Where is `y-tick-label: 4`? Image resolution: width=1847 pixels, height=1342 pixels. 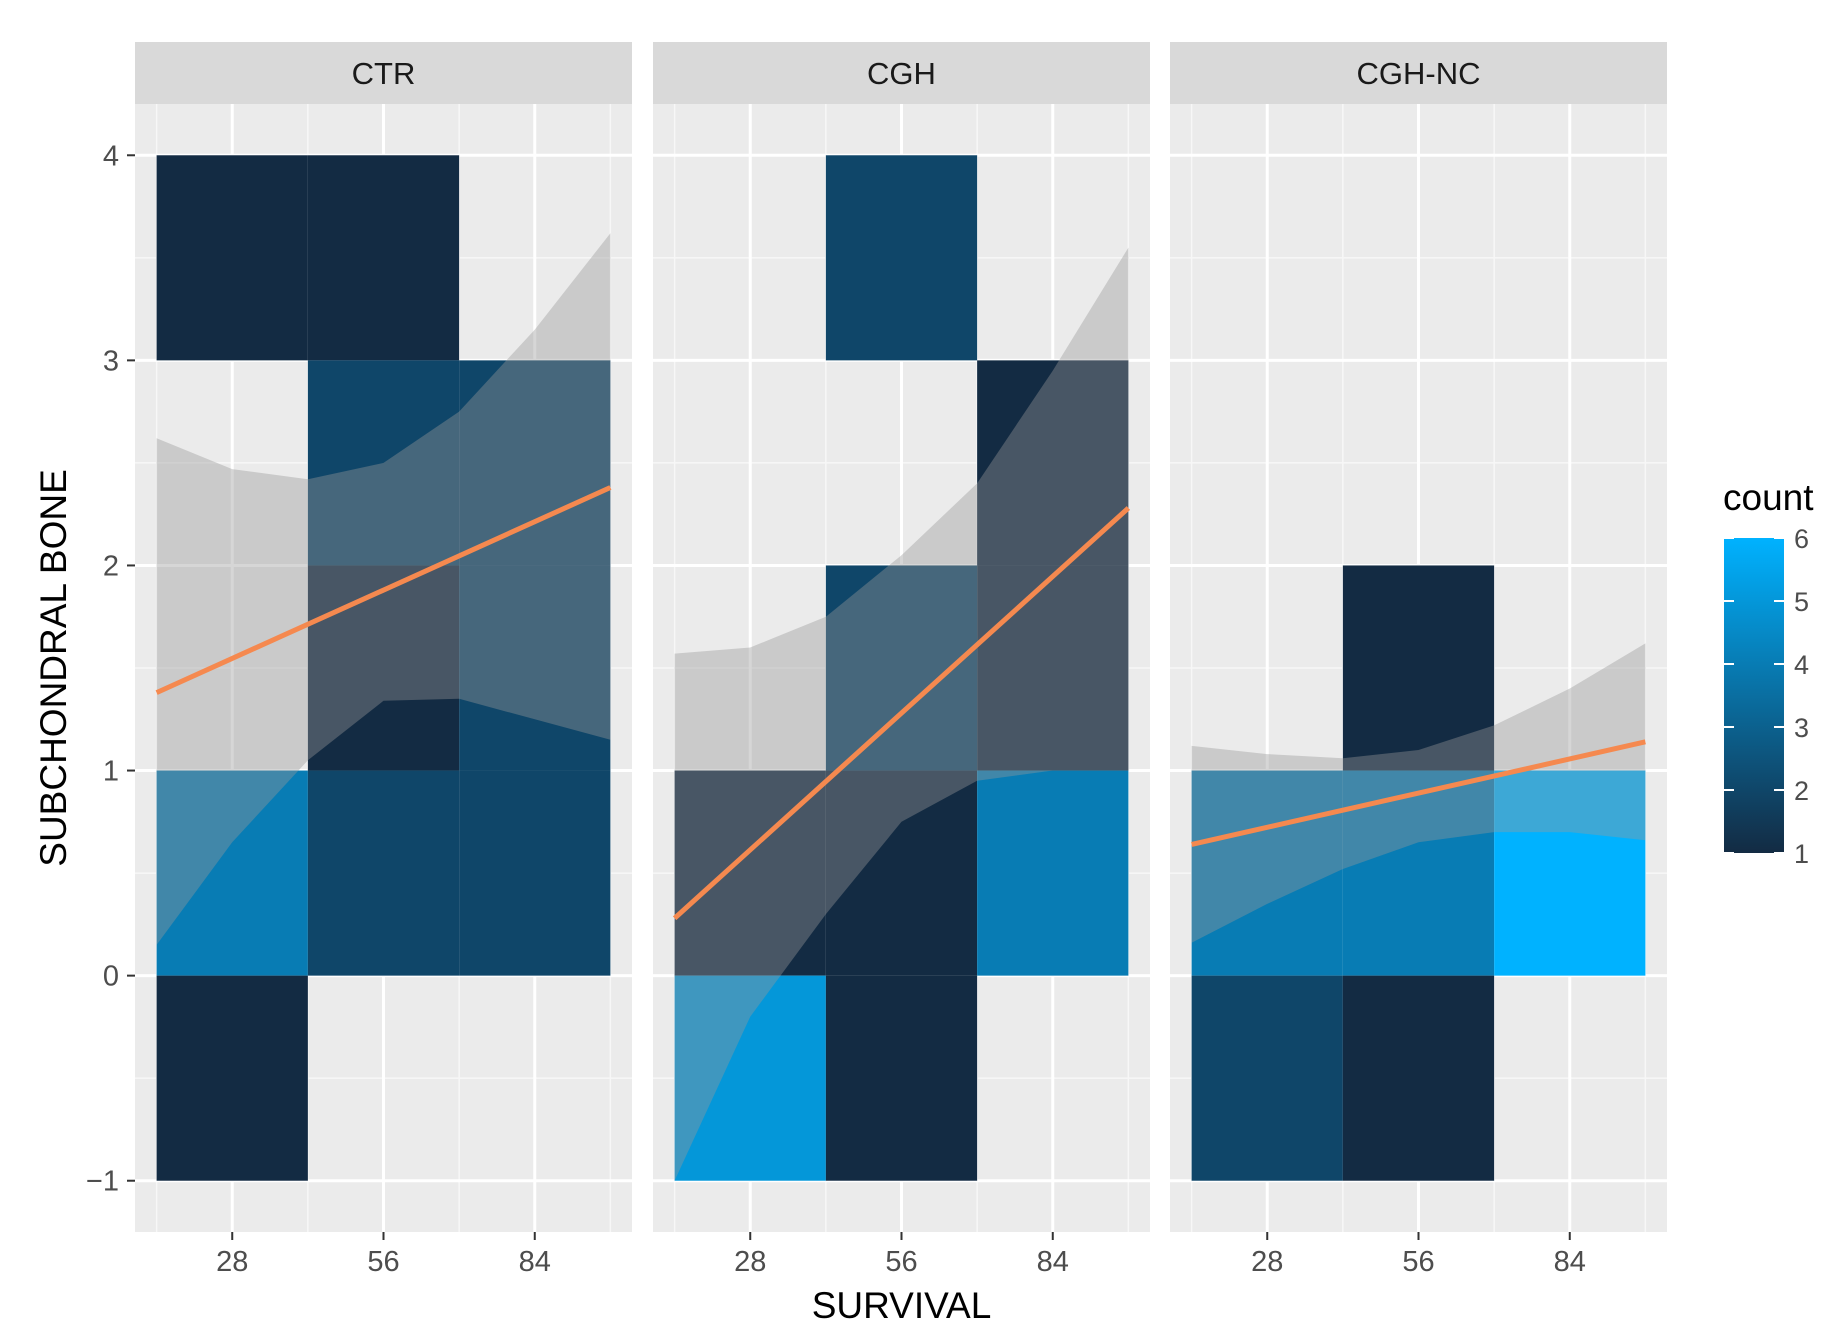
y-tick-label: 4 is located at coordinates (111, 156).